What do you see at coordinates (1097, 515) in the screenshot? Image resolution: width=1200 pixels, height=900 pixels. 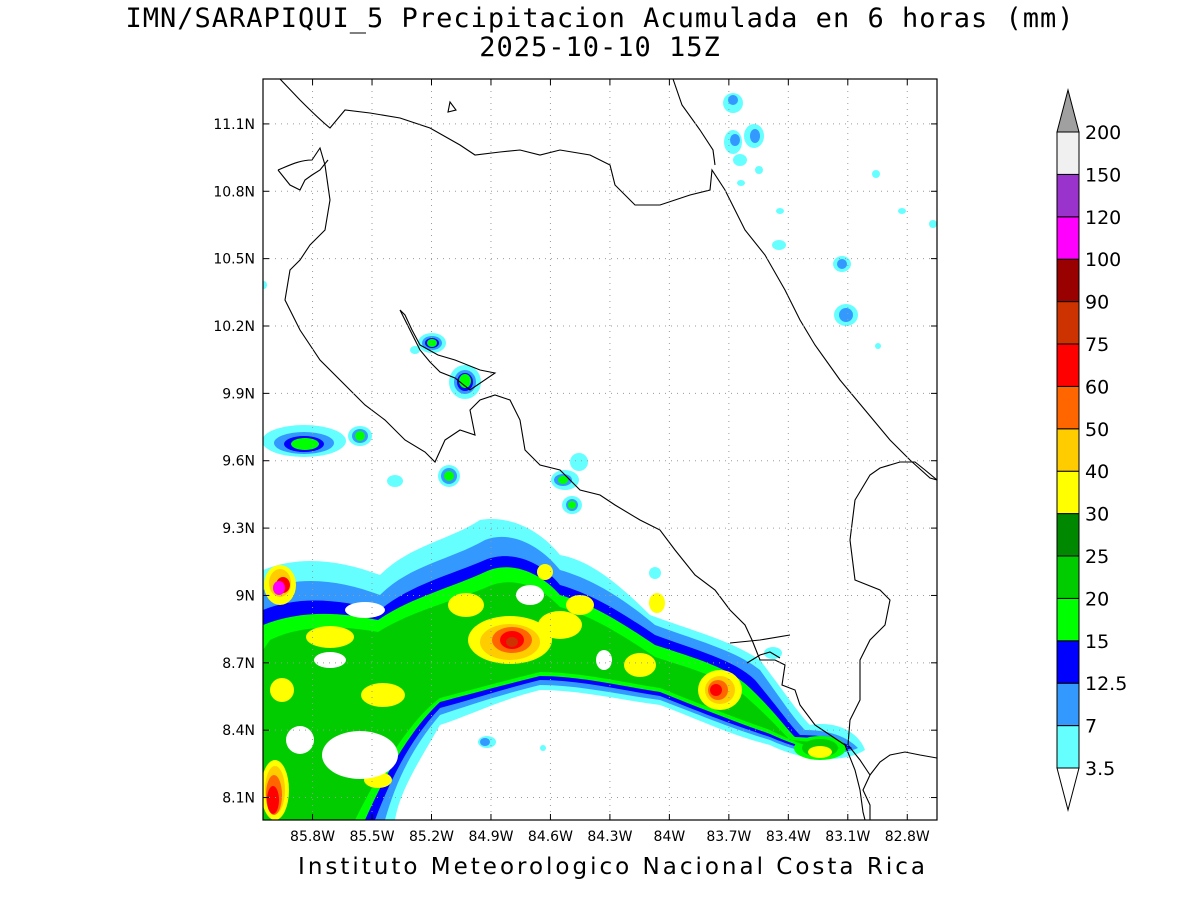 I see `colorbar-label: 30` at bounding box center [1097, 515].